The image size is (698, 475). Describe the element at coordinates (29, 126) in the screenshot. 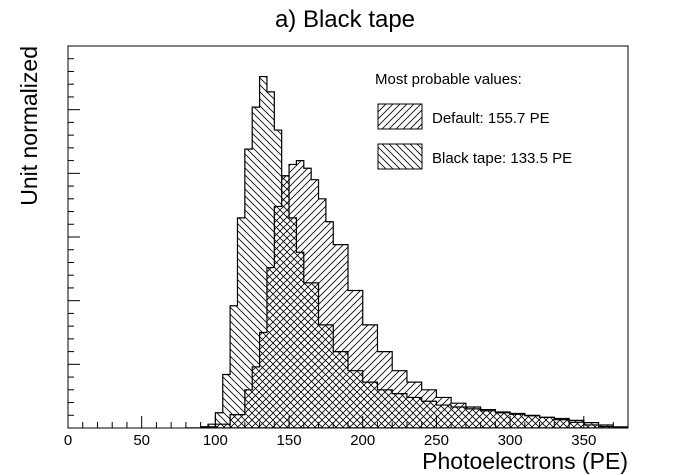

I see `y-axis-title: Unit normalized` at that location.